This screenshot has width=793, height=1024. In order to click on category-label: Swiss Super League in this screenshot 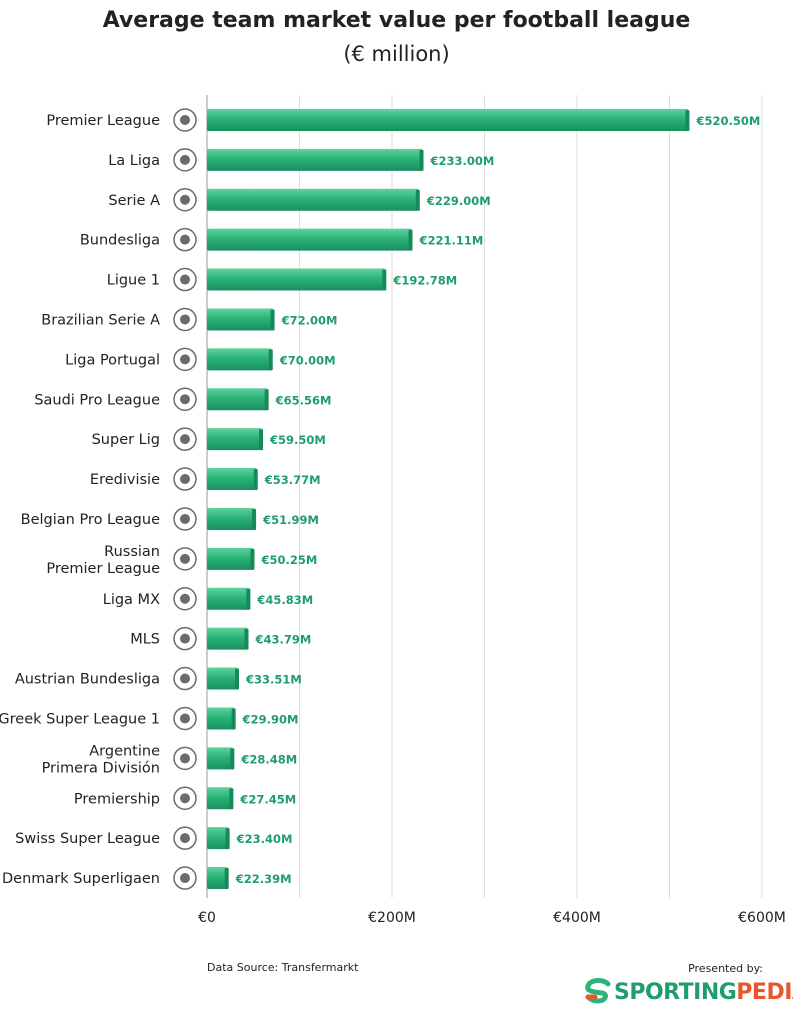, I will do `click(87, 839)`.